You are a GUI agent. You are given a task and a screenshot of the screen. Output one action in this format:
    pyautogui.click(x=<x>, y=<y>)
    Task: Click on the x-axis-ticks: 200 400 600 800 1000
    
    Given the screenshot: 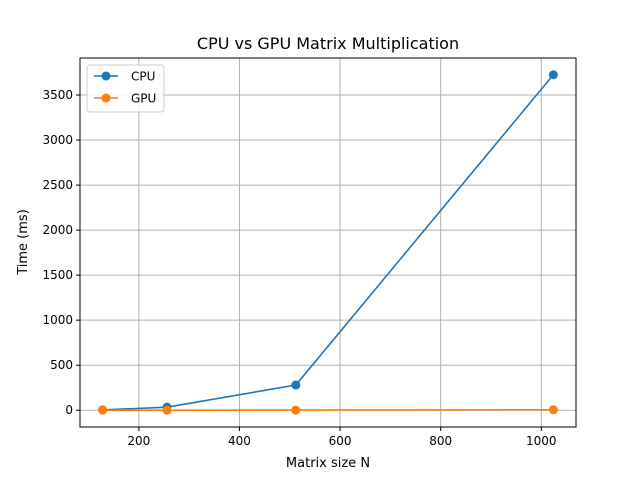 What is the action you would take?
    pyautogui.click(x=342, y=437)
    